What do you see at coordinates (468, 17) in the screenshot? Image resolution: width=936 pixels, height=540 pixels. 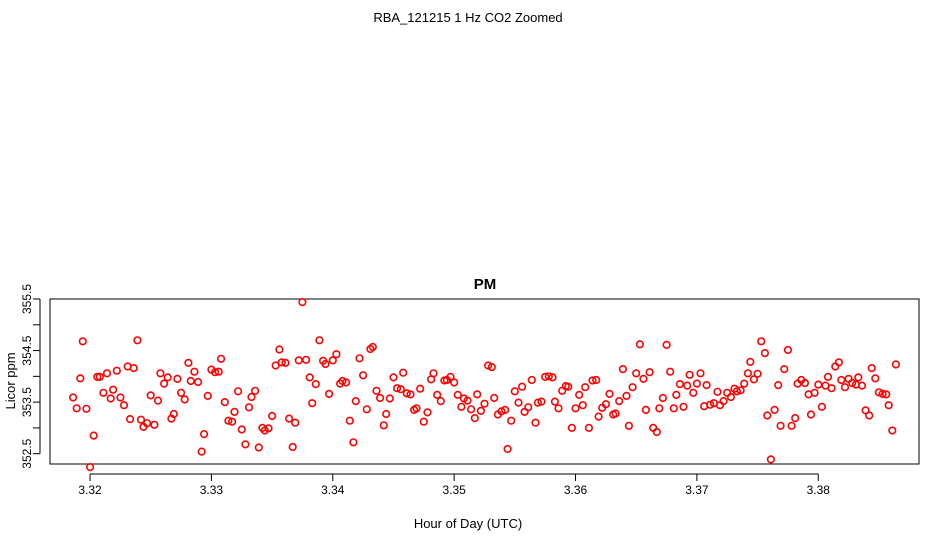 I see `page-title: RBA_121215 1 Hz CO2 Zoomed` at bounding box center [468, 17].